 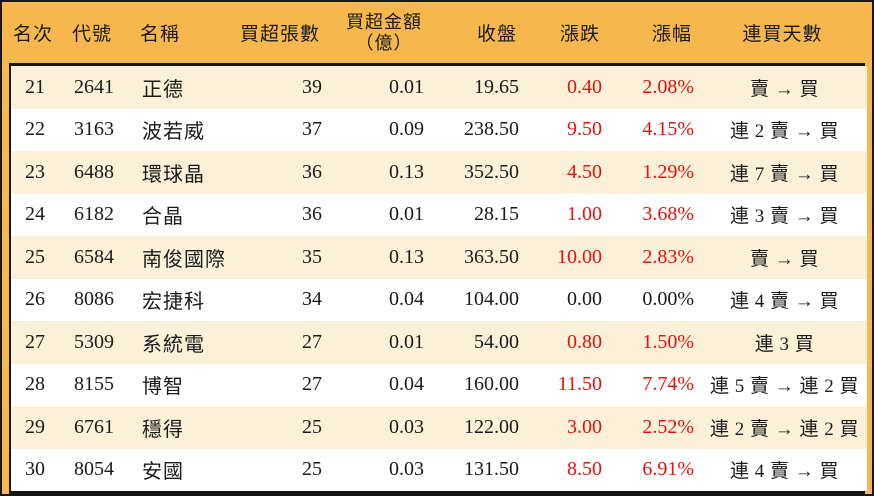 What do you see at coordinates (91, 34) in the screenshot?
I see `header-code: 代號` at bounding box center [91, 34].